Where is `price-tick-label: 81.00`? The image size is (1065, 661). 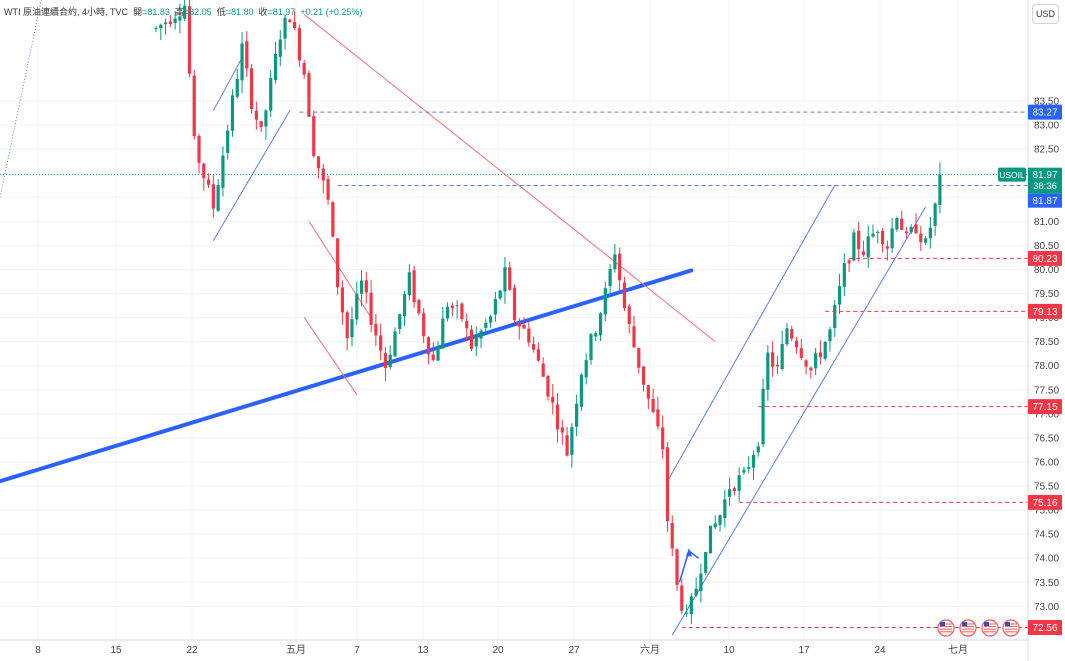
price-tick-label: 81.00 is located at coordinates (1046, 222).